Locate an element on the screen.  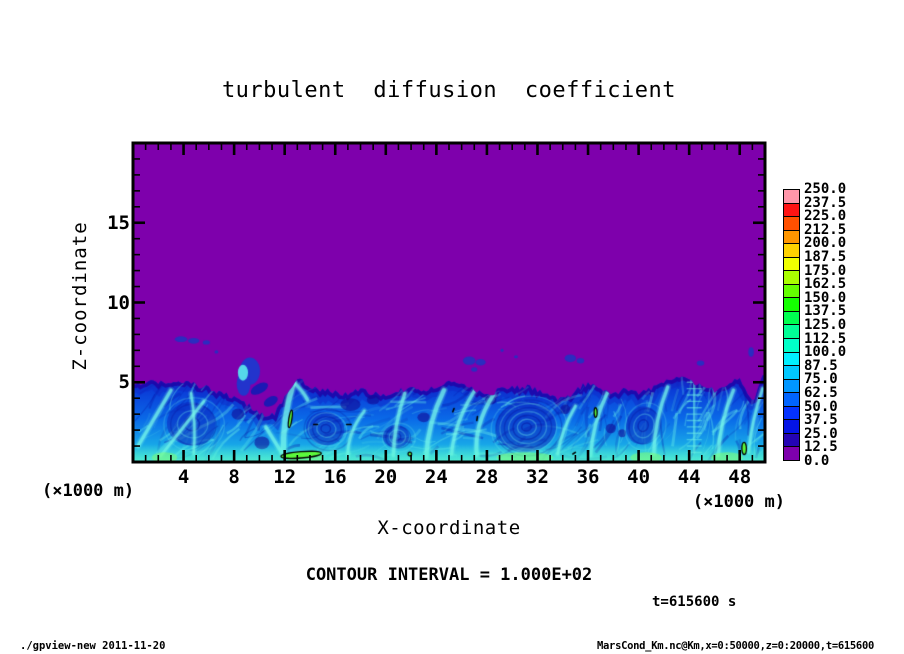
colorbar-tick-label: 225.0 is located at coordinates (825, 216).